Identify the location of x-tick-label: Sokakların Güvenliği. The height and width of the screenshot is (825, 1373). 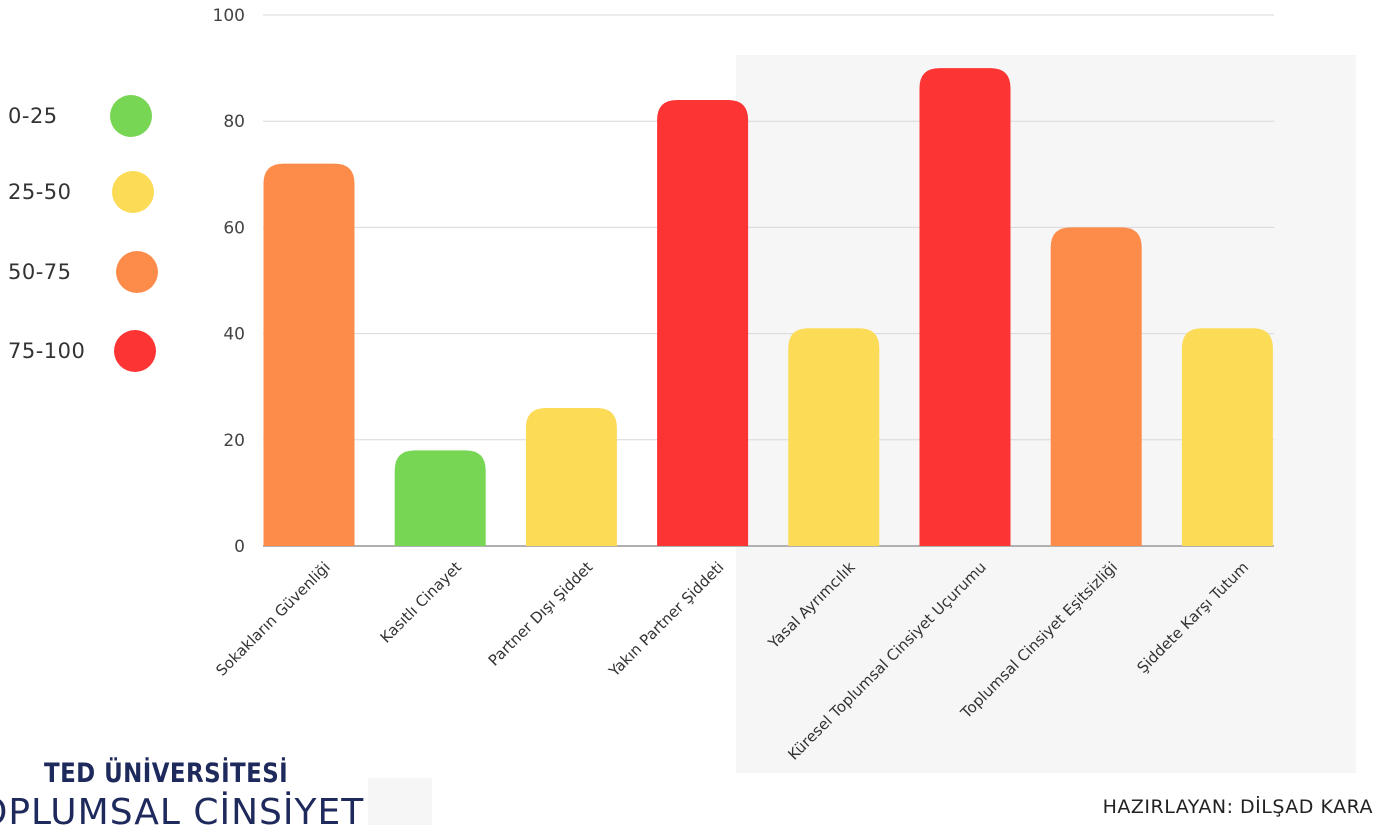
(272, 618).